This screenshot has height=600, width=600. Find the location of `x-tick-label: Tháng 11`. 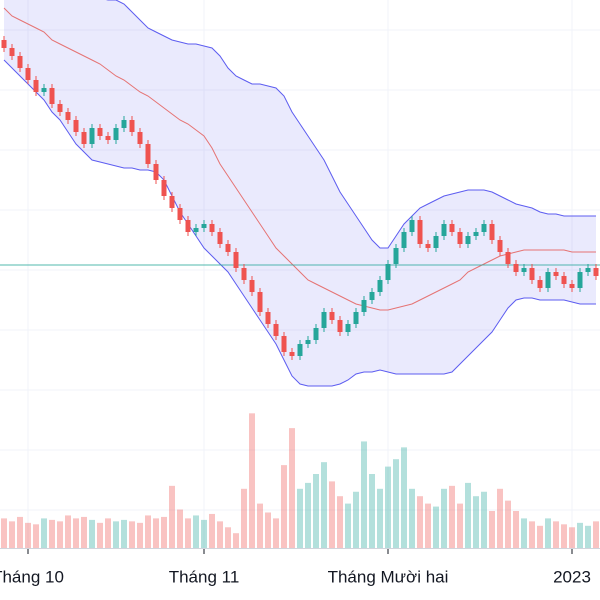

x-tick-label: Tháng 11 is located at coordinates (204, 576).